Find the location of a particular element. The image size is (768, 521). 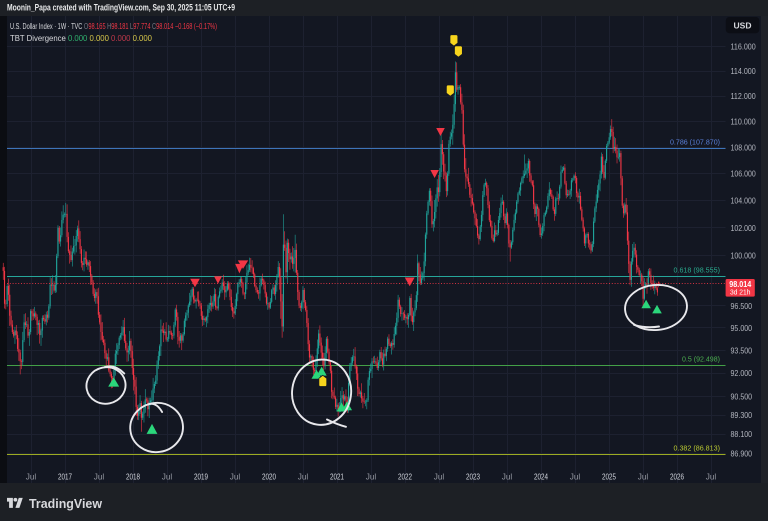

svg-text: 2026 is located at coordinates (677, 477).